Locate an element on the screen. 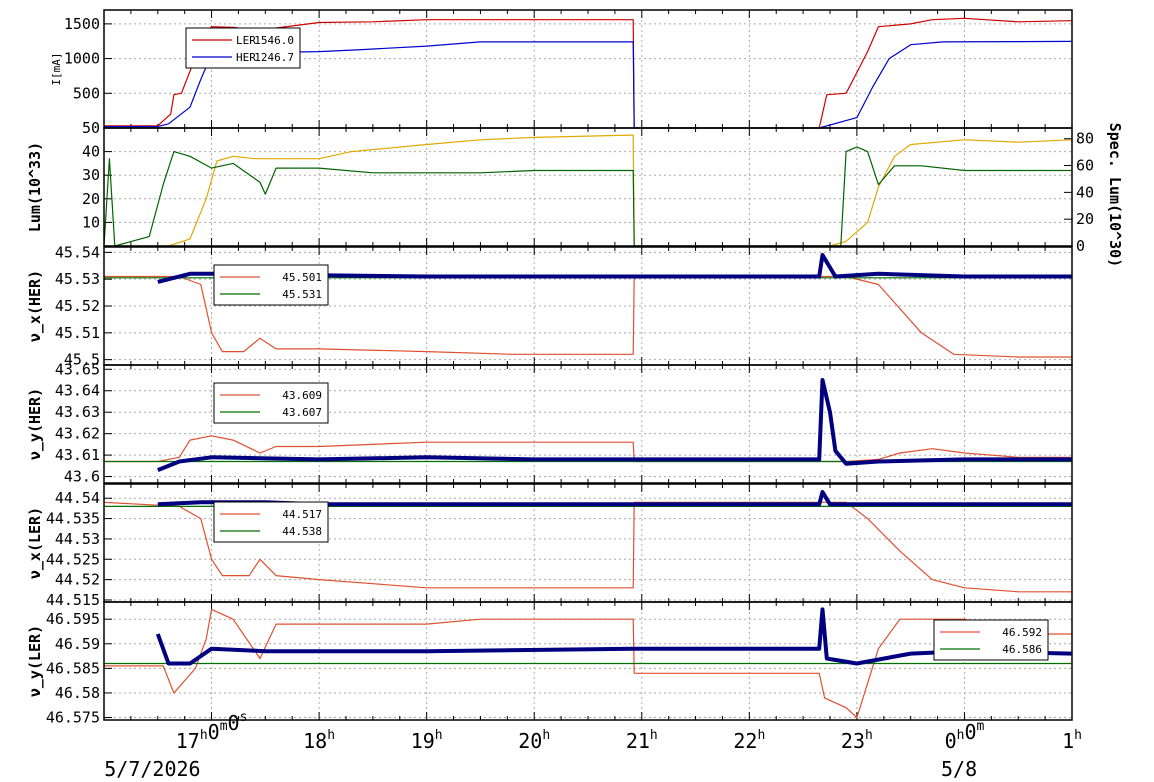 The image size is (1154, 782). time-label-value: 17 is located at coordinates (188, 741).